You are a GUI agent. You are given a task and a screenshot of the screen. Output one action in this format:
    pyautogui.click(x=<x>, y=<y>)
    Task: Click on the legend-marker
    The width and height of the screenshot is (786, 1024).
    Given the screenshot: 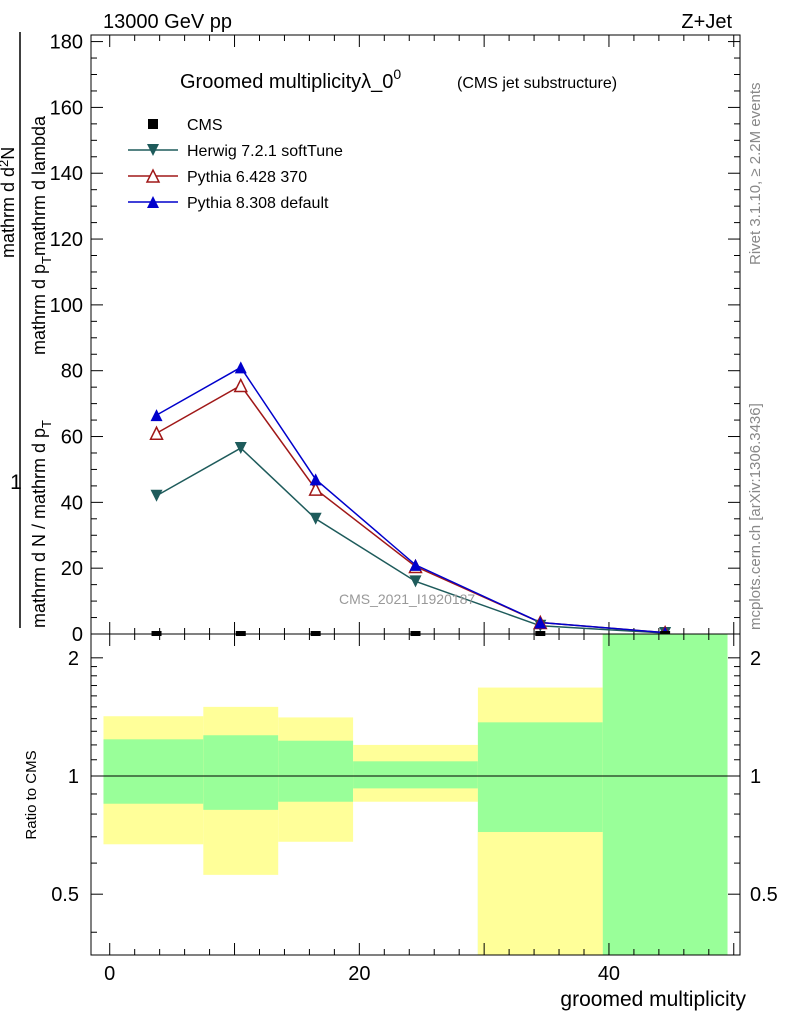 What is the action you would take?
    pyautogui.click(x=153, y=124)
    